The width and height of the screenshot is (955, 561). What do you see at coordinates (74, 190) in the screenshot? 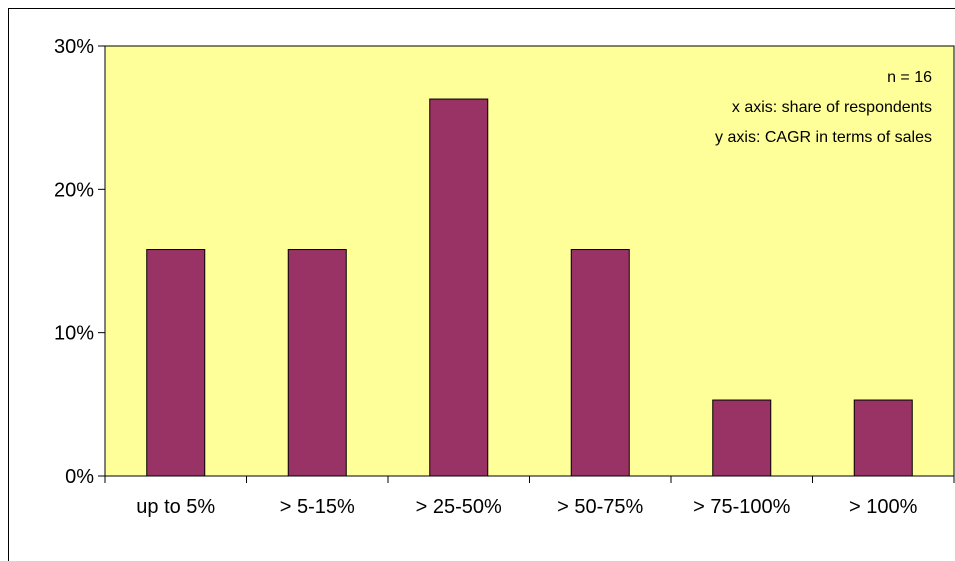
I see `y-tick-label: 20%` at bounding box center [74, 190].